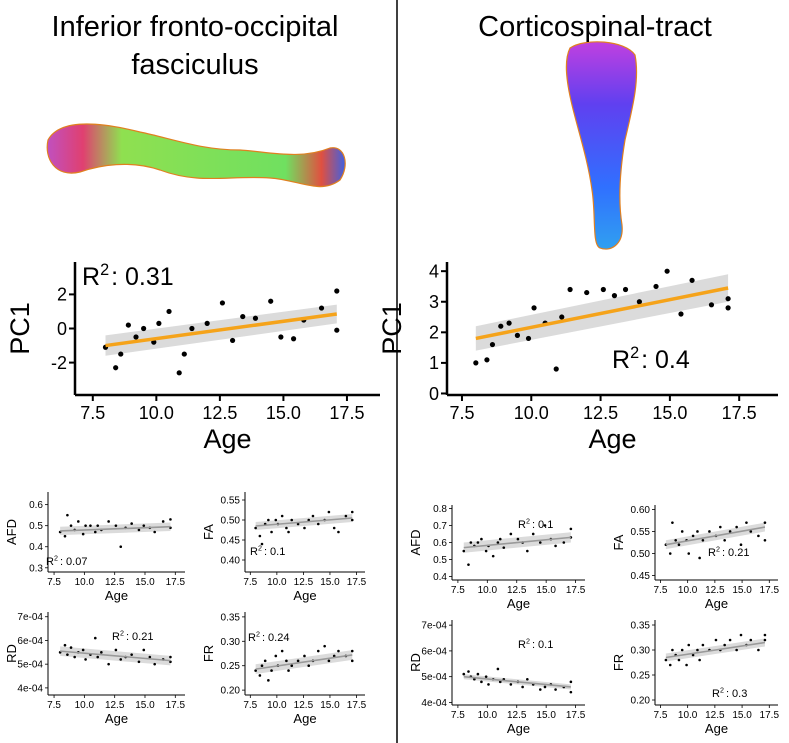  What do you see at coordinates (634, 353) in the screenshot?
I see `r-squared-superscript: 2` at bounding box center [634, 353].